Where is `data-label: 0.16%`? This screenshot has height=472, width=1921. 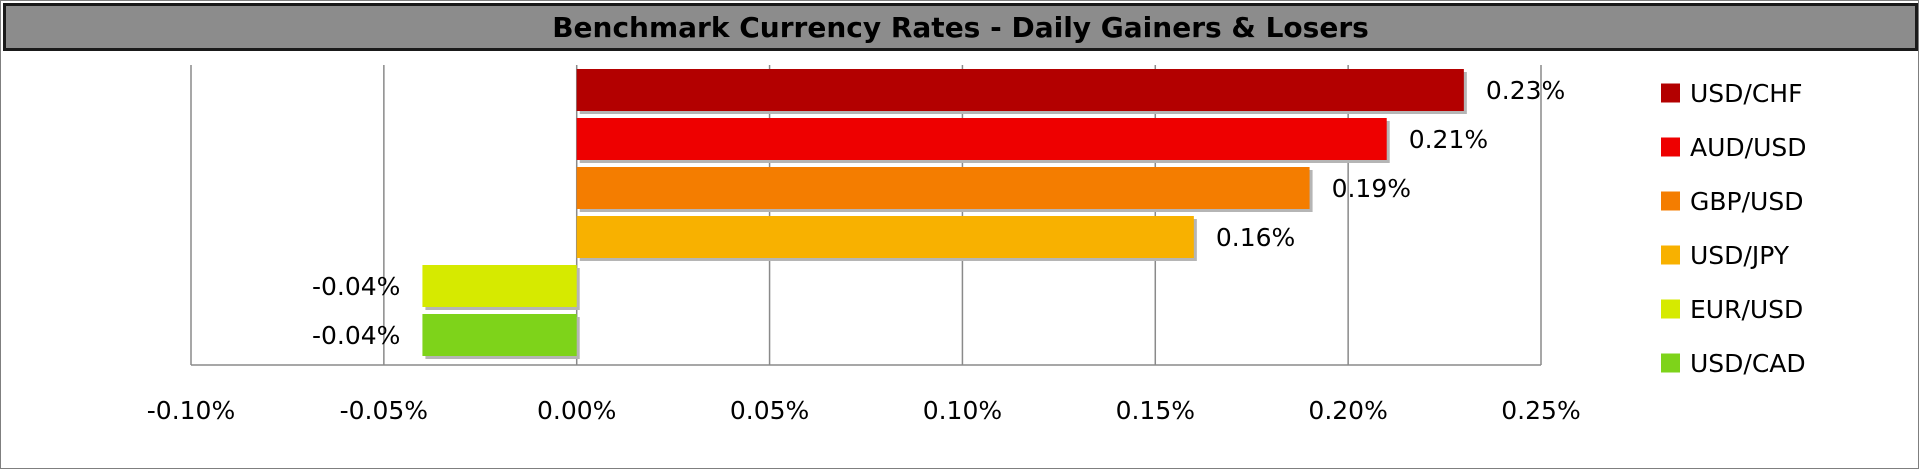 data-label: 0.16% is located at coordinates (1255, 237).